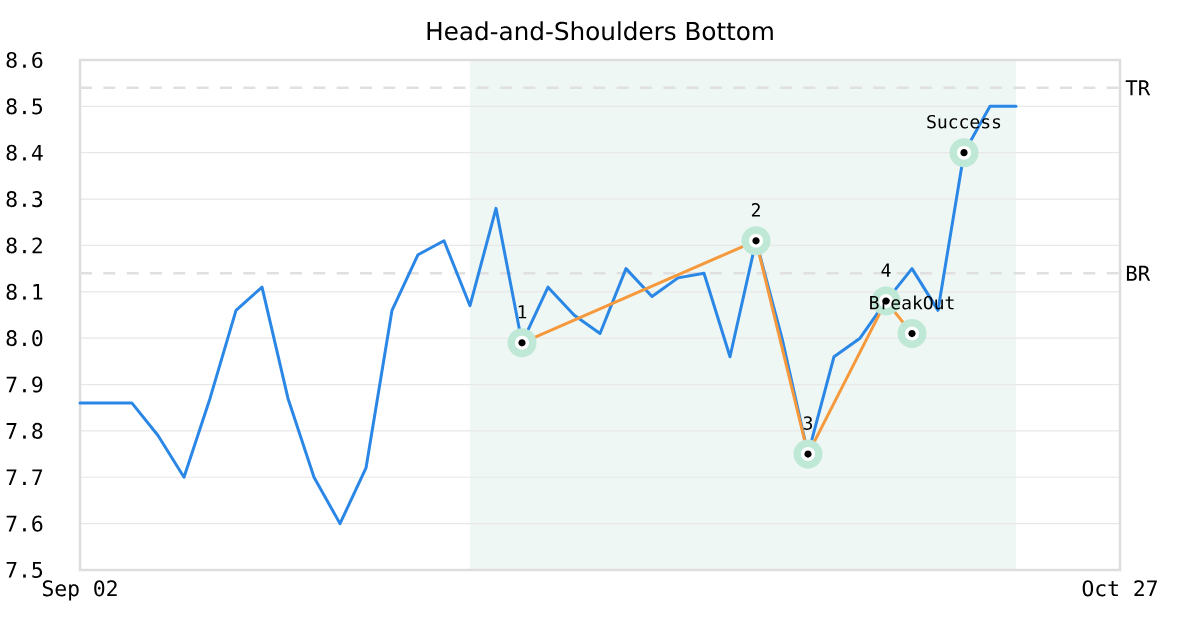  What do you see at coordinates (1138, 273) in the screenshot?
I see `ref-line-label: BR` at bounding box center [1138, 273].